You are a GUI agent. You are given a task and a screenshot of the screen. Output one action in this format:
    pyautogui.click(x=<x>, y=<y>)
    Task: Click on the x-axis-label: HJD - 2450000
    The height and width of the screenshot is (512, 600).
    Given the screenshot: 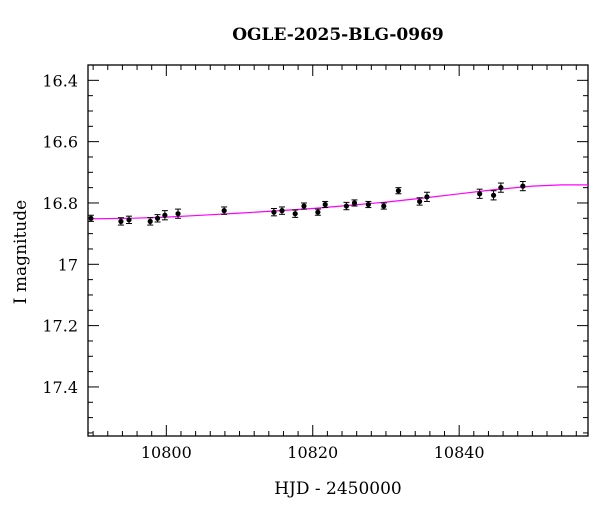 What is the action you would take?
    pyautogui.click(x=338, y=489)
    